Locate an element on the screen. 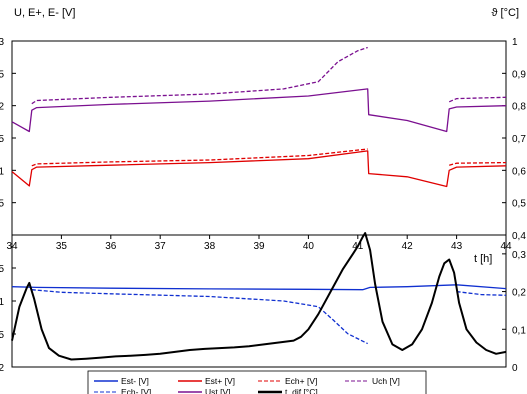  right-tick-label: 0,4 is located at coordinates (519, 236).